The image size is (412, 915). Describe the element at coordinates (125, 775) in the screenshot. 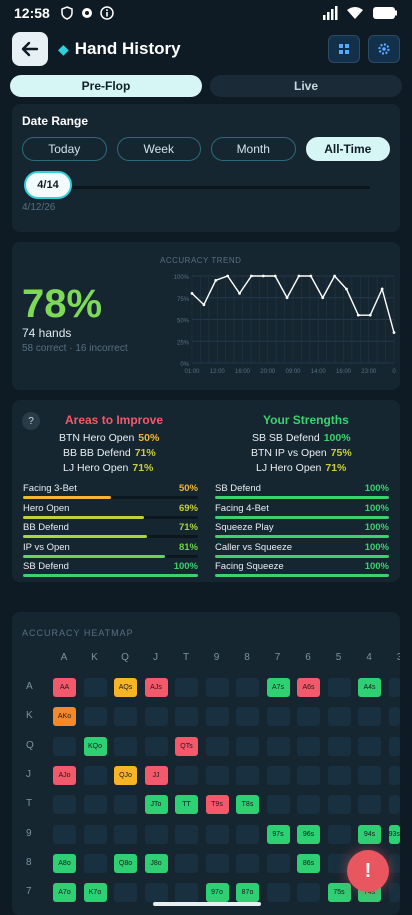

I see `heatmap-cell: QJo` at that location.